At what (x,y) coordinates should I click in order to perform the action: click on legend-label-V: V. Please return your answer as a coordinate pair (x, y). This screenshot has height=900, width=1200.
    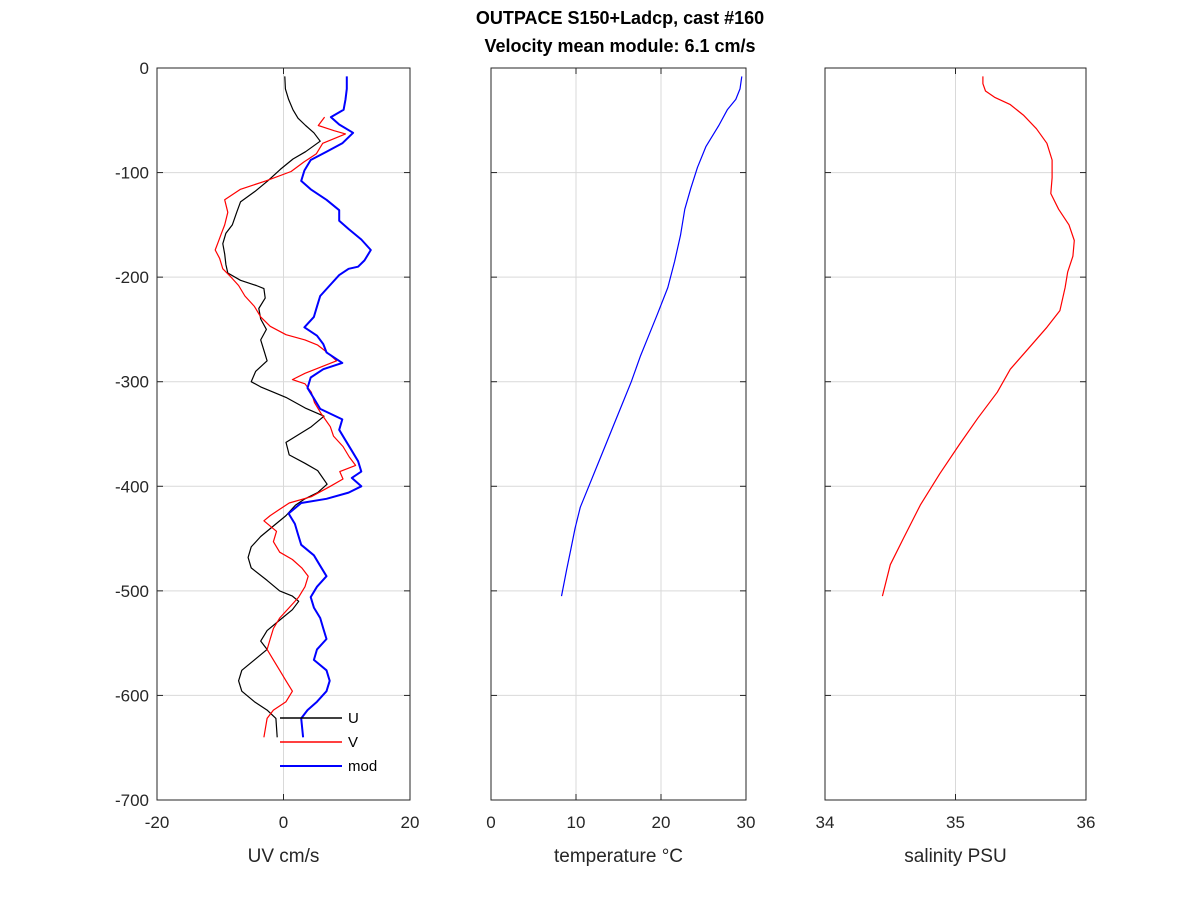
    Looking at the image, I should click on (353, 742).